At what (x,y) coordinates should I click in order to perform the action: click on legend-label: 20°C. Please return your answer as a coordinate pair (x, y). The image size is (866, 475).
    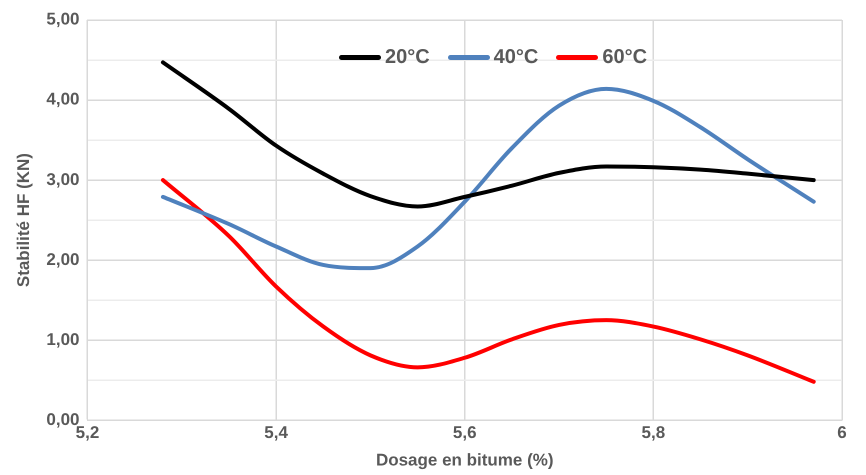
    Looking at the image, I should click on (407, 57).